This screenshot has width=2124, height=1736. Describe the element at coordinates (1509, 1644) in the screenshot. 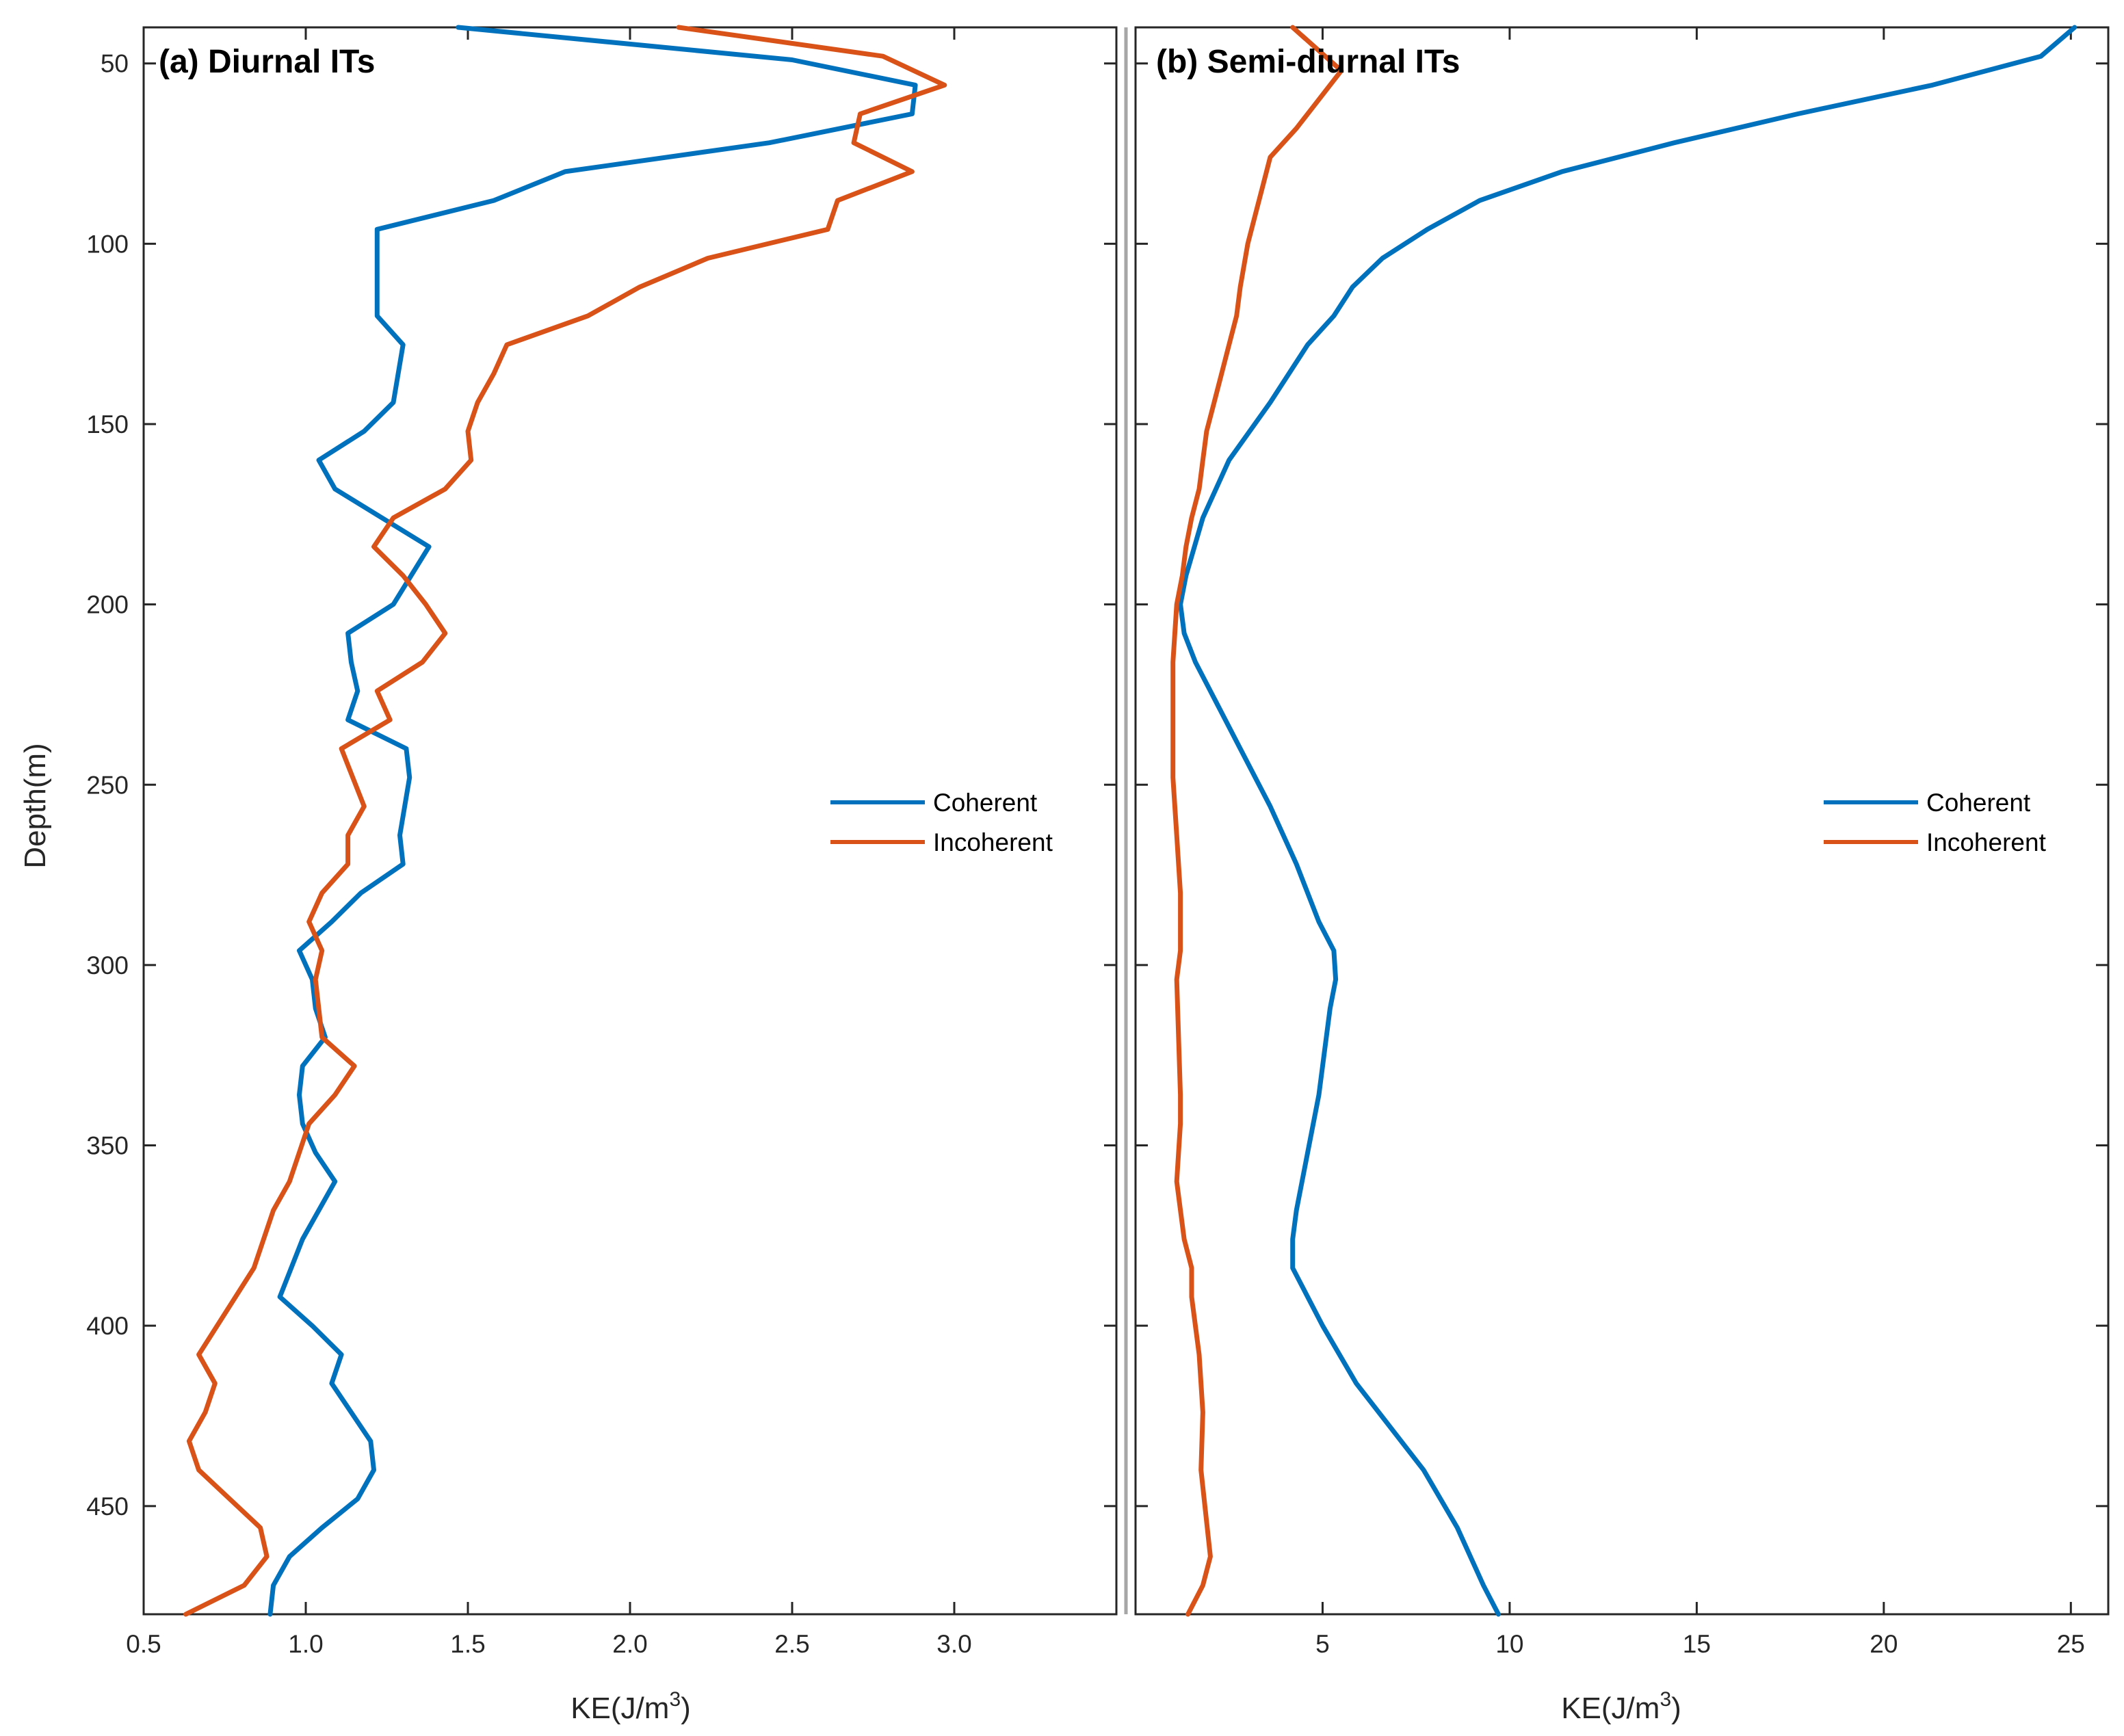

I see `panel-b-xtick-label: 10` at that location.